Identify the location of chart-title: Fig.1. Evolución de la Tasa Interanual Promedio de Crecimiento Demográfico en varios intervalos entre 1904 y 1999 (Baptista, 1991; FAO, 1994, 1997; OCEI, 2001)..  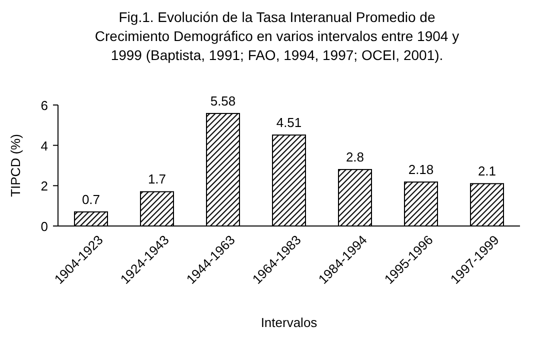
(277, 36).